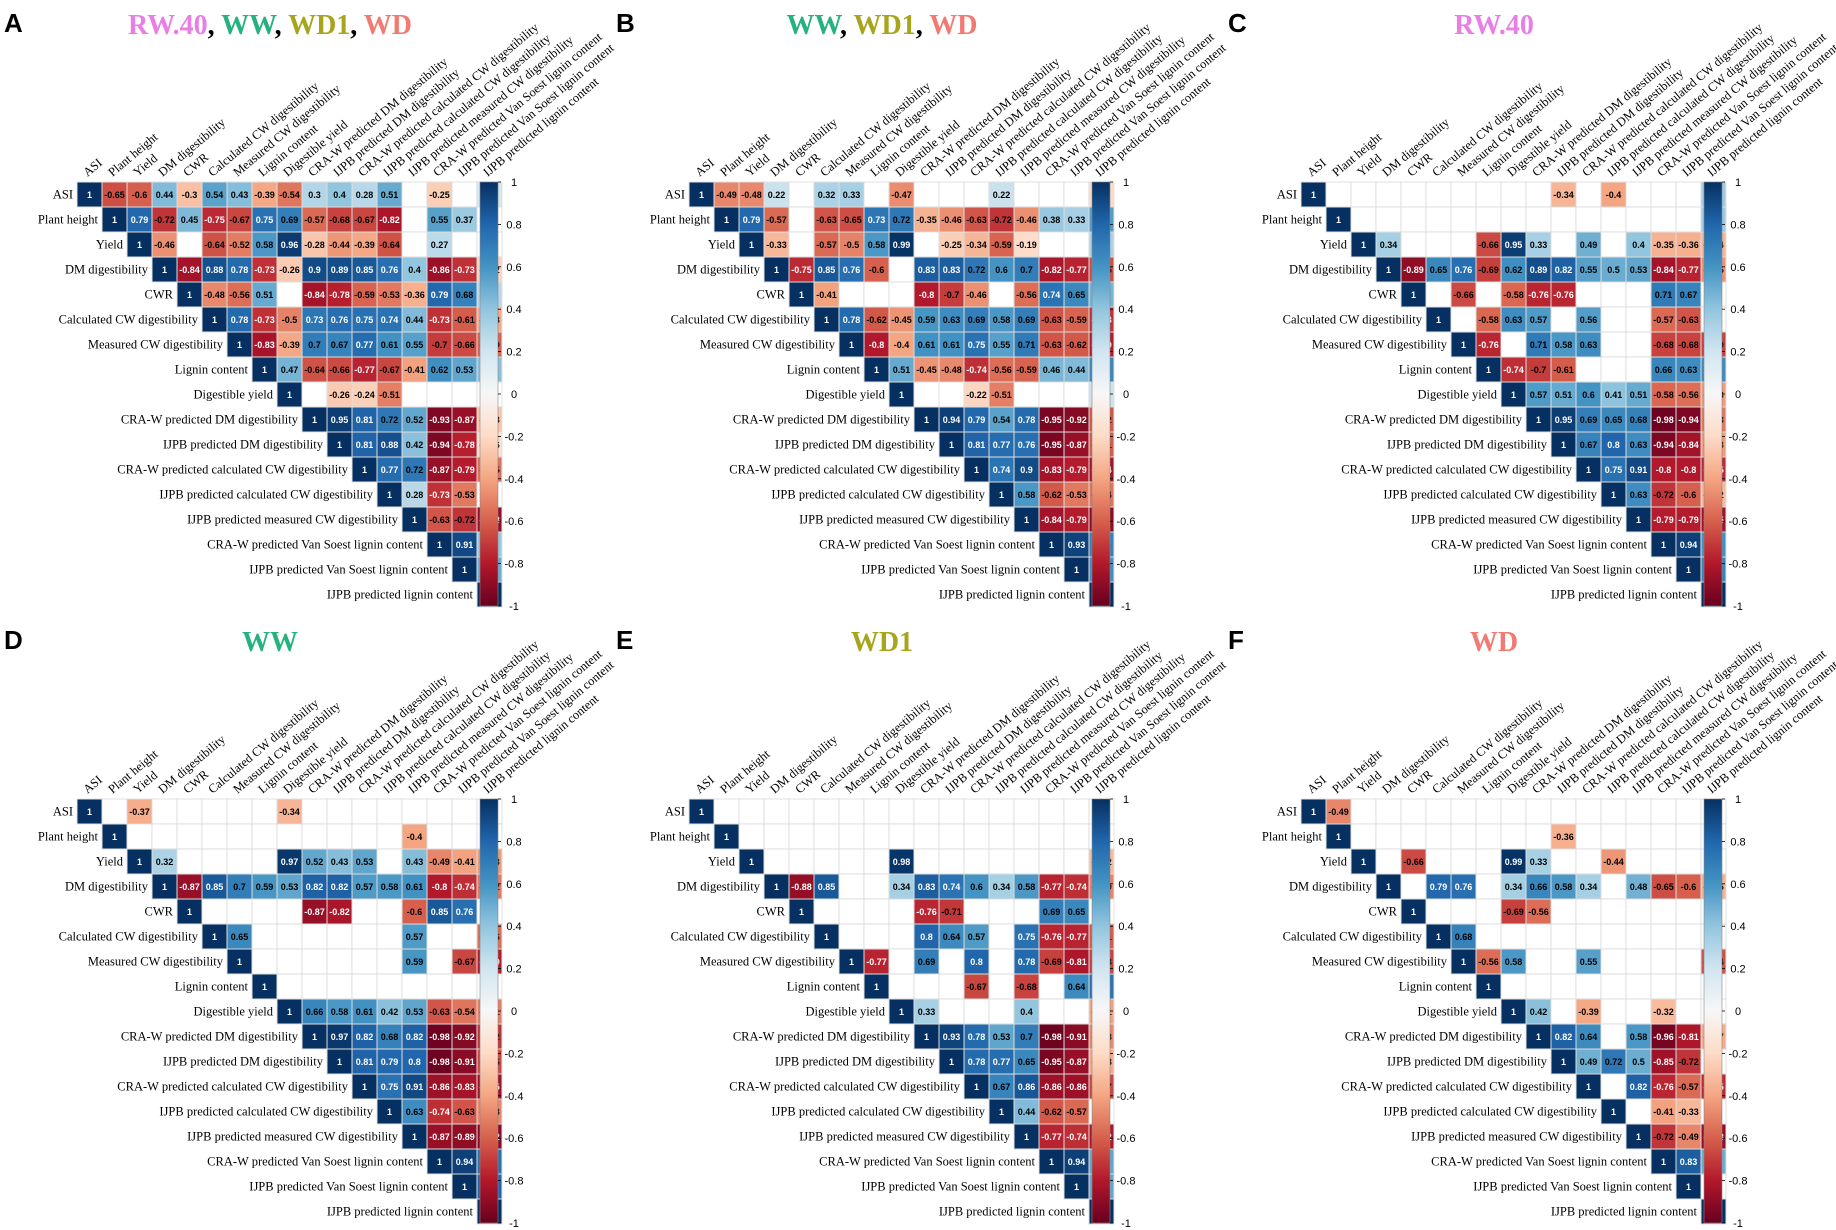 The width and height of the screenshot is (1836, 1230). What do you see at coordinates (1663, 245) in the screenshot?
I see `cell-value: -0.35` at bounding box center [1663, 245].